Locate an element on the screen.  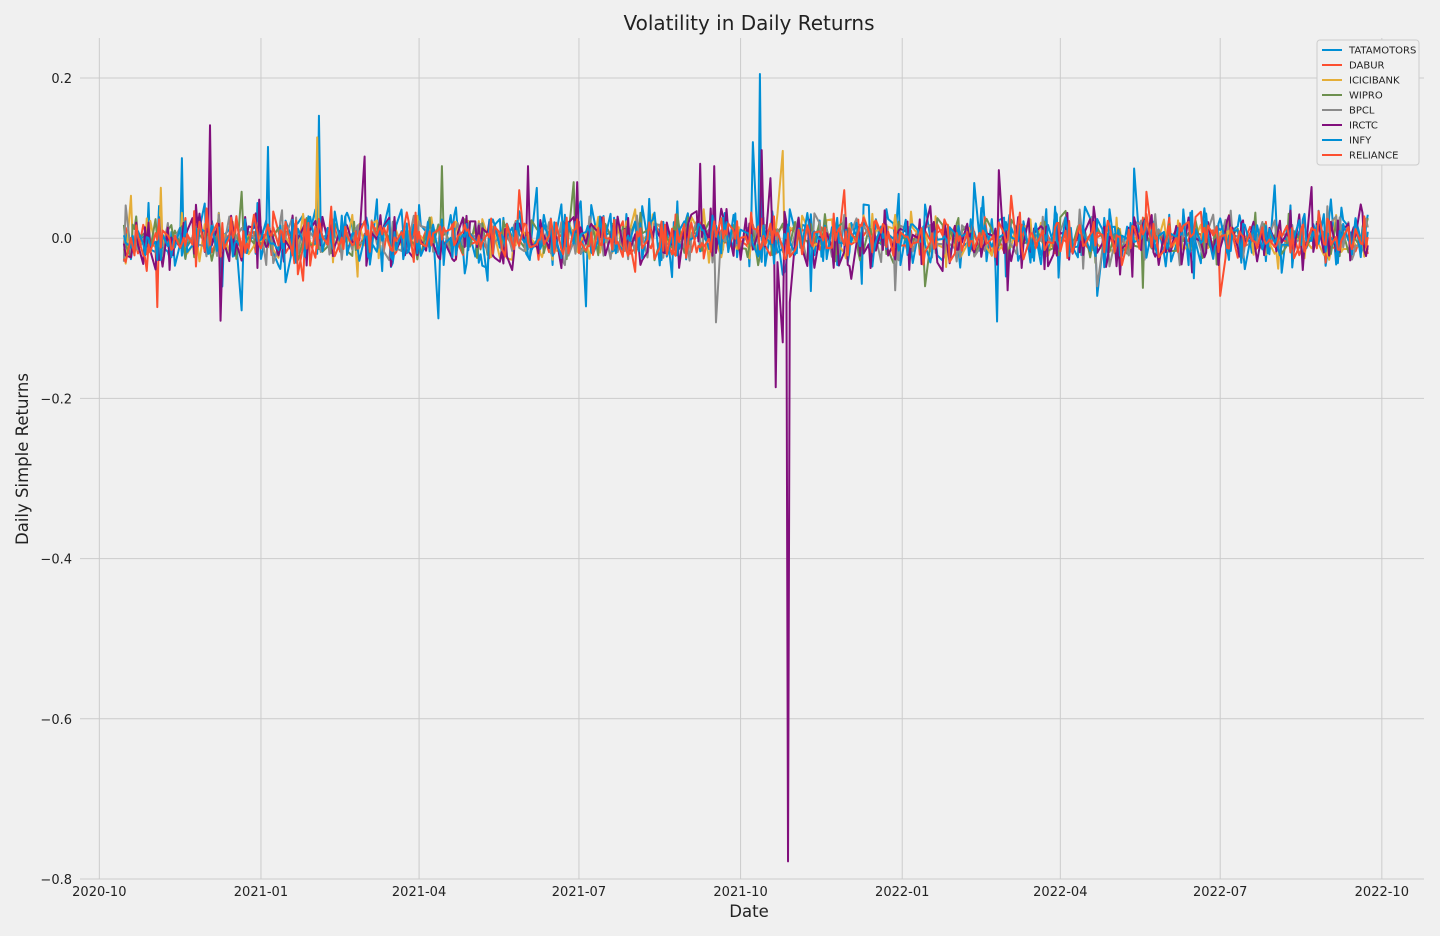
legend-label: INFY is located at coordinates (1360, 141).